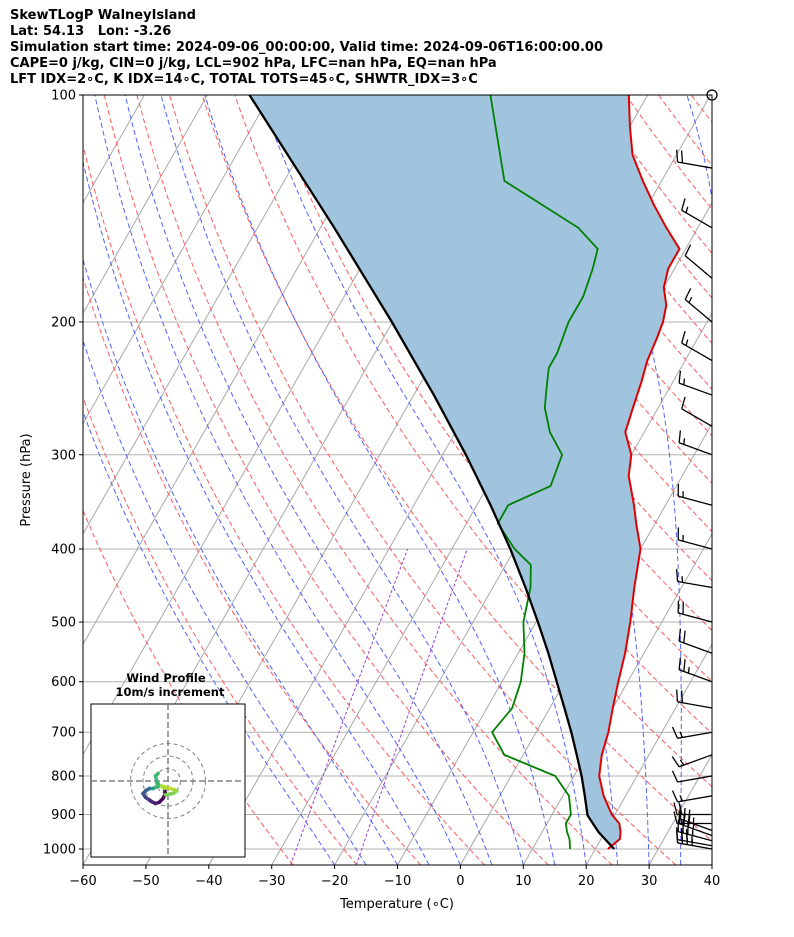  Describe the element at coordinates (63, 455) in the screenshot. I see `y-tick-label: 300` at that location.